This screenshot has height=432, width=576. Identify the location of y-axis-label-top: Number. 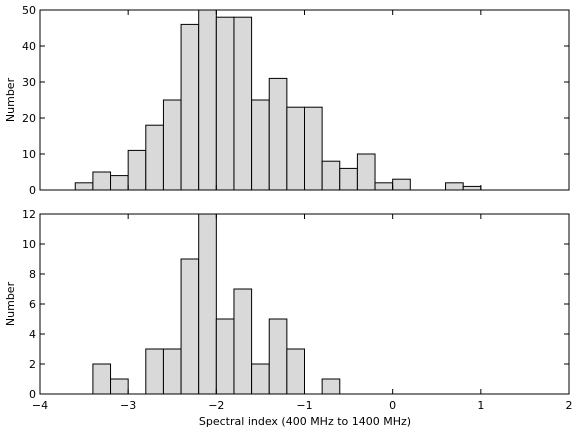
(10, 99).